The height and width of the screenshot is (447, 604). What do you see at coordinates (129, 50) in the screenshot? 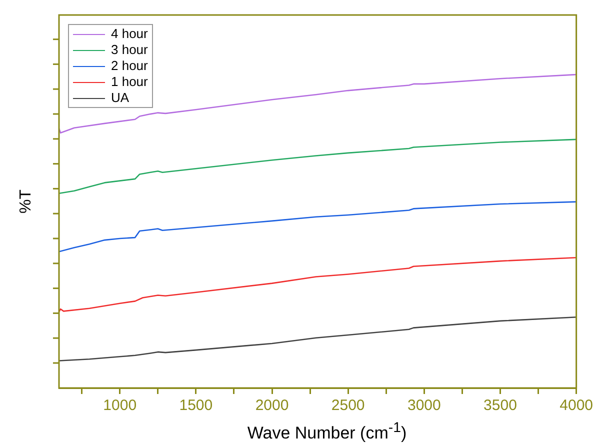
I see `legend-label: 3 hour` at bounding box center [129, 50].